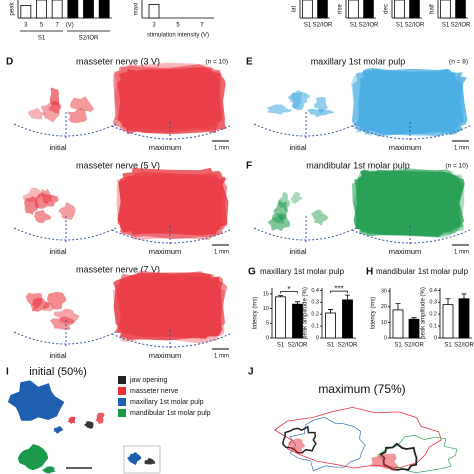 The height and width of the screenshot is (474, 474). I want to click on y-tick-label: 20, so click(384, 307).